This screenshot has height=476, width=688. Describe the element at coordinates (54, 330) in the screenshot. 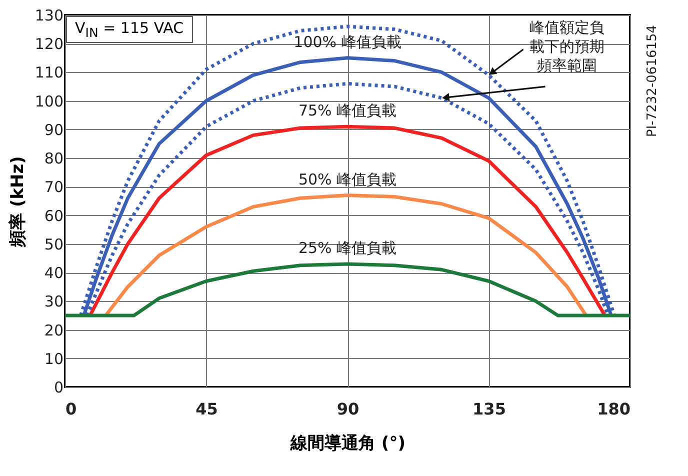

I see `y-tick-label: 20` at that location.